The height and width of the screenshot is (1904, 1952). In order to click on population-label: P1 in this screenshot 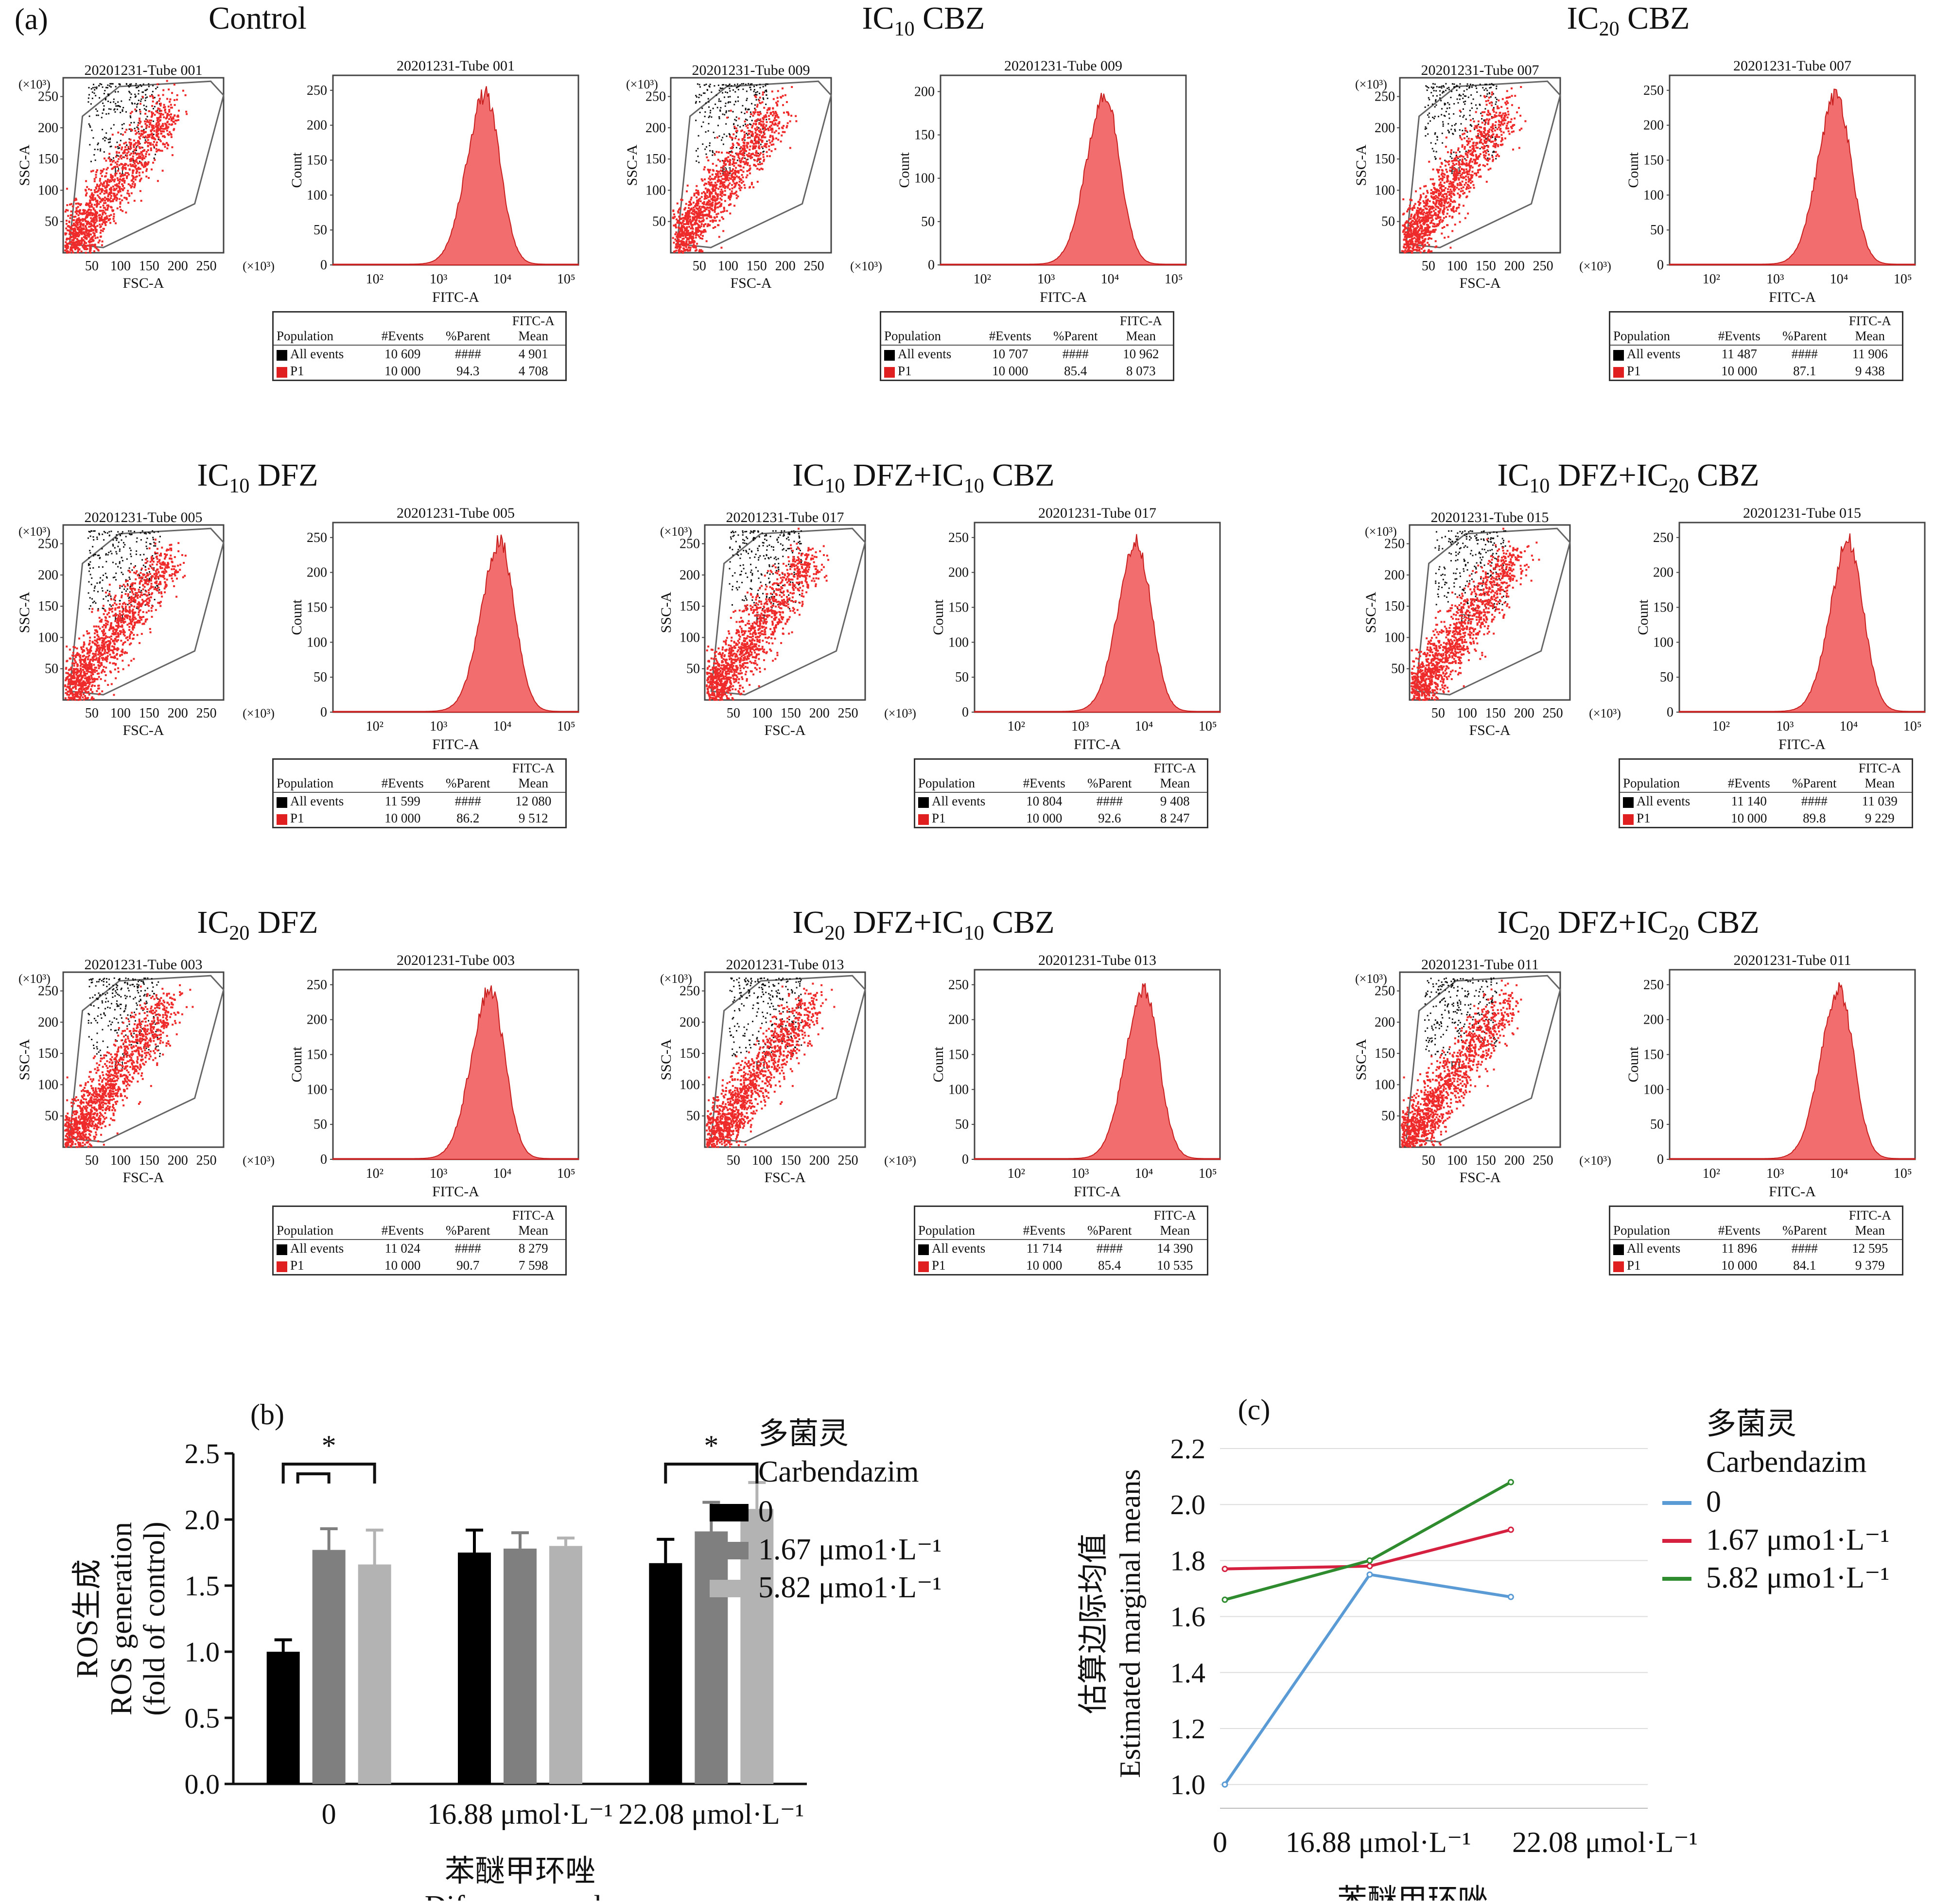, I will do `click(1634, 371)`.